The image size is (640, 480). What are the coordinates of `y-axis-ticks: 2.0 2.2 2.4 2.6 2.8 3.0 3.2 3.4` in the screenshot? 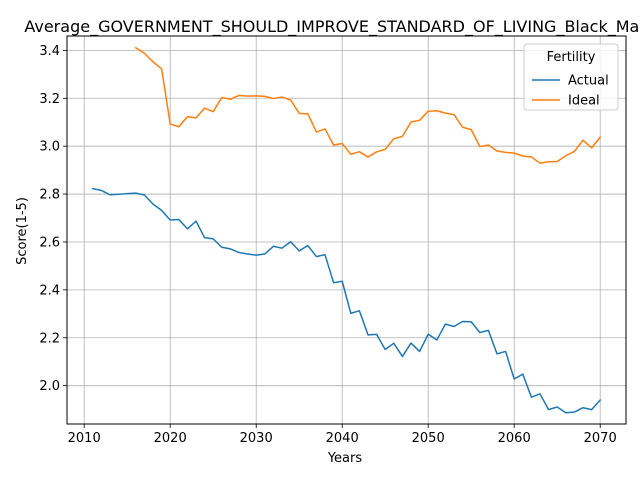 It's located at (53, 219).